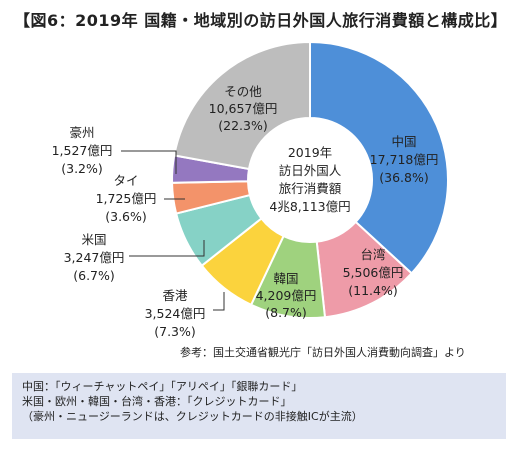 This screenshot has height=453, width=518. Describe the element at coordinates (403, 141) in the screenshot. I see `label-china-name: 中国` at that location.